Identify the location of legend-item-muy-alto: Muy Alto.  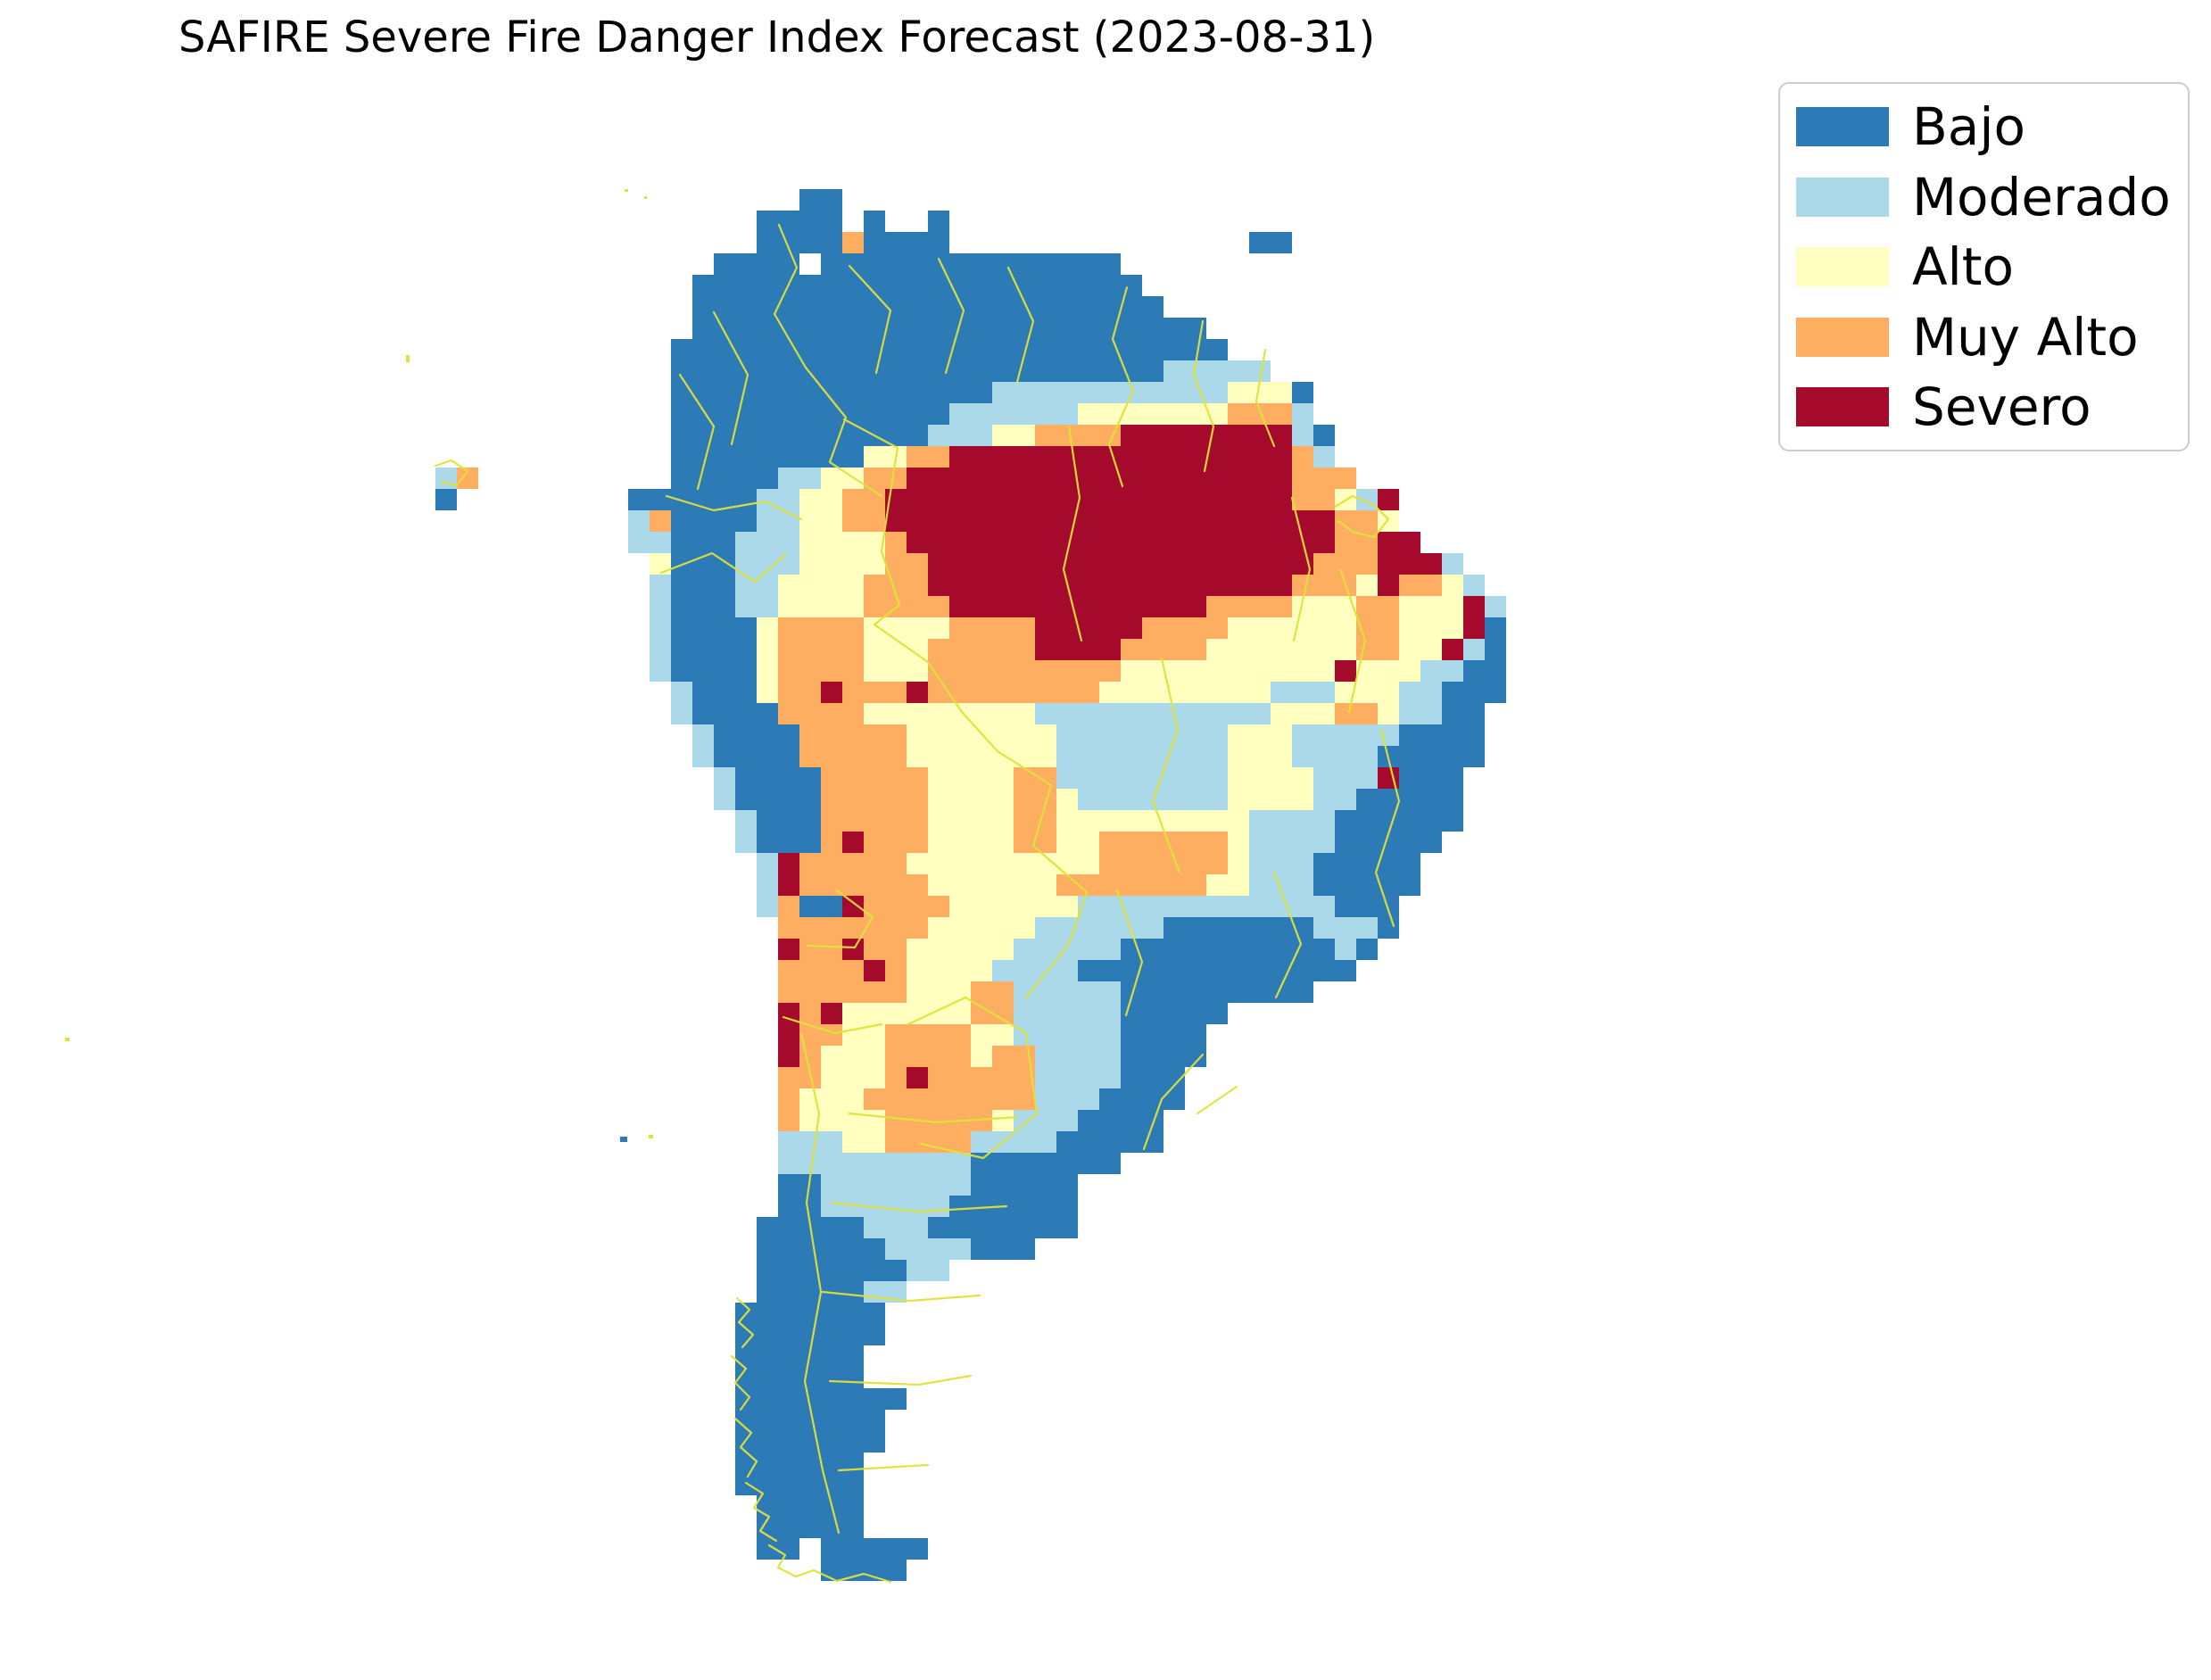
(1987, 337).